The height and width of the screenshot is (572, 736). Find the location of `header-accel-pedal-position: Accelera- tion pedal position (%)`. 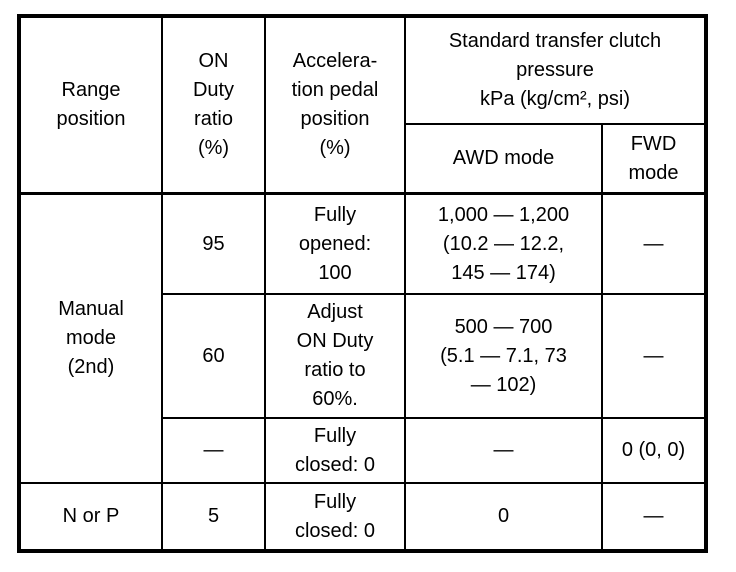

header-accel-pedal-position: Accelera- tion pedal position (%) is located at coordinates (335, 105).